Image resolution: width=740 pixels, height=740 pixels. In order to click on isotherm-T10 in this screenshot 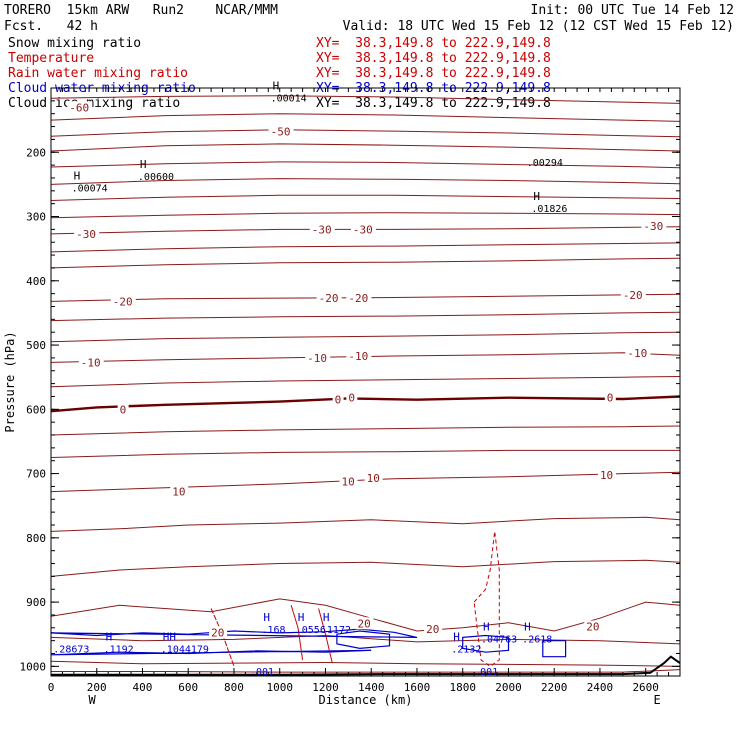, I will do `click(365, 482)`.